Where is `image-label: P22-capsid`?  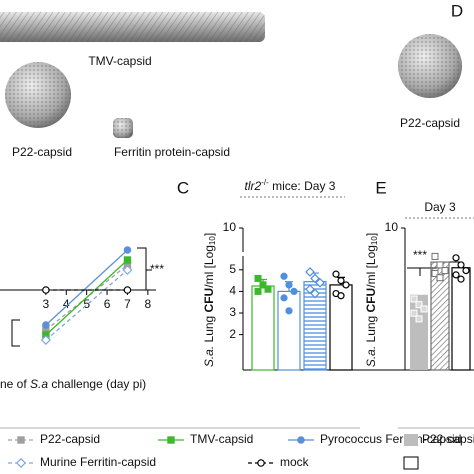 image-label: P22-capsid is located at coordinates (42, 152).